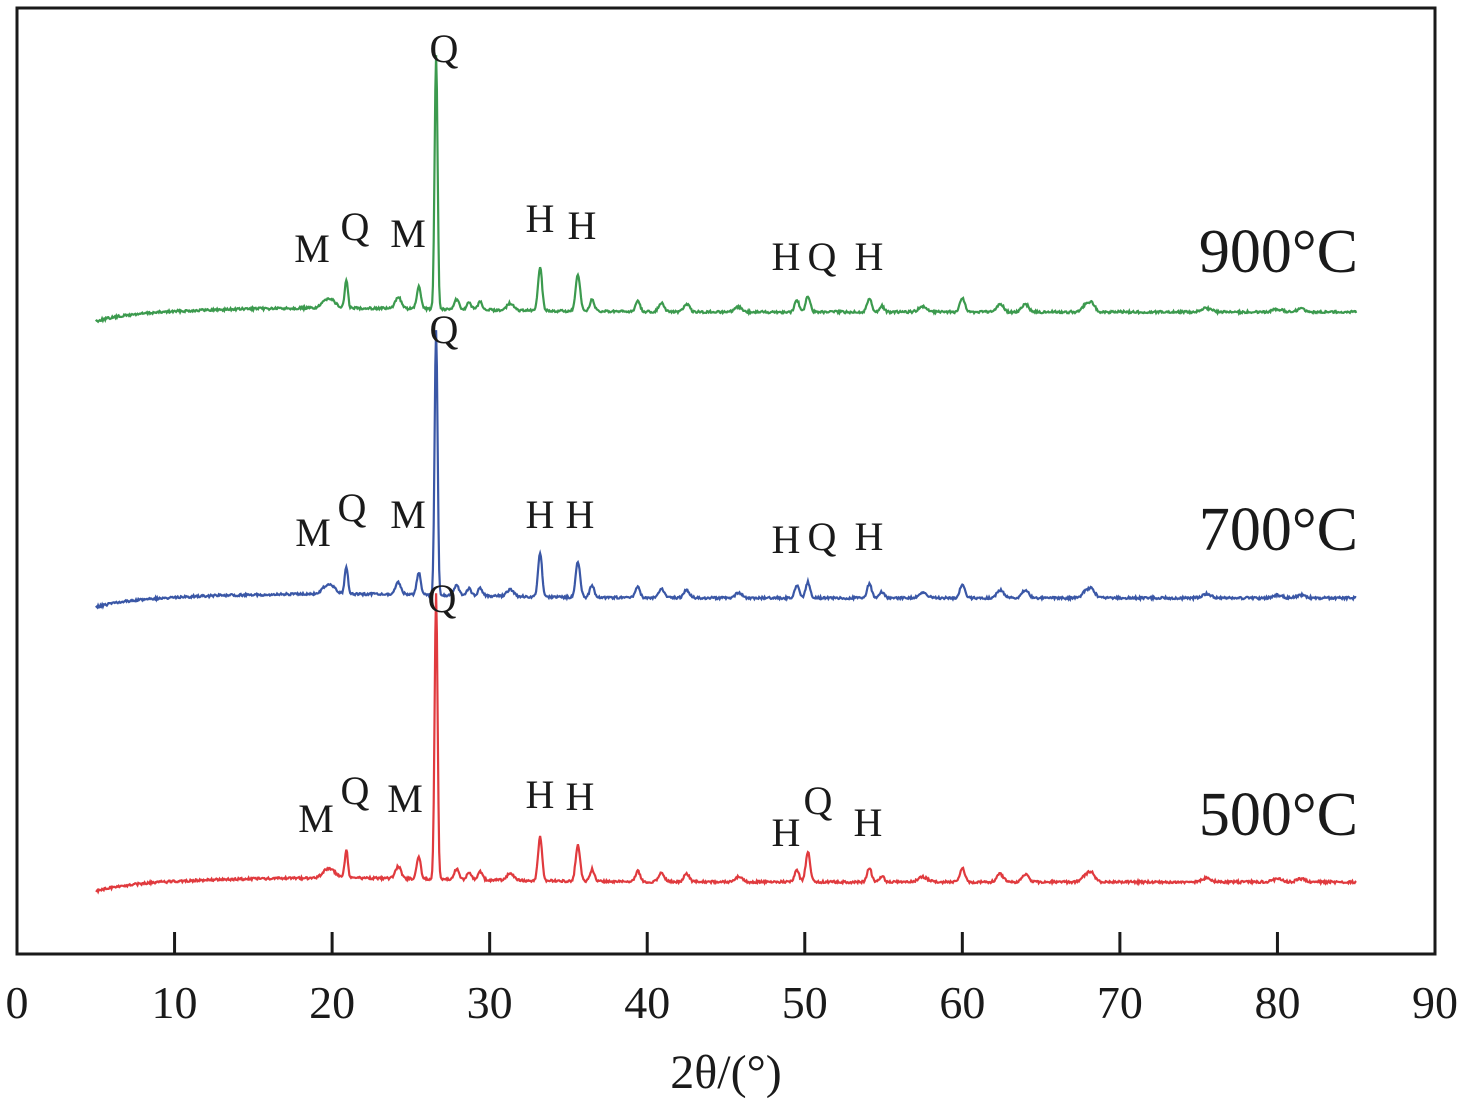 Image resolution: width=1472 pixels, height=1106 pixels. Describe the element at coordinates (1278, 530) in the screenshot. I see `series-label: 700°C` at that location.